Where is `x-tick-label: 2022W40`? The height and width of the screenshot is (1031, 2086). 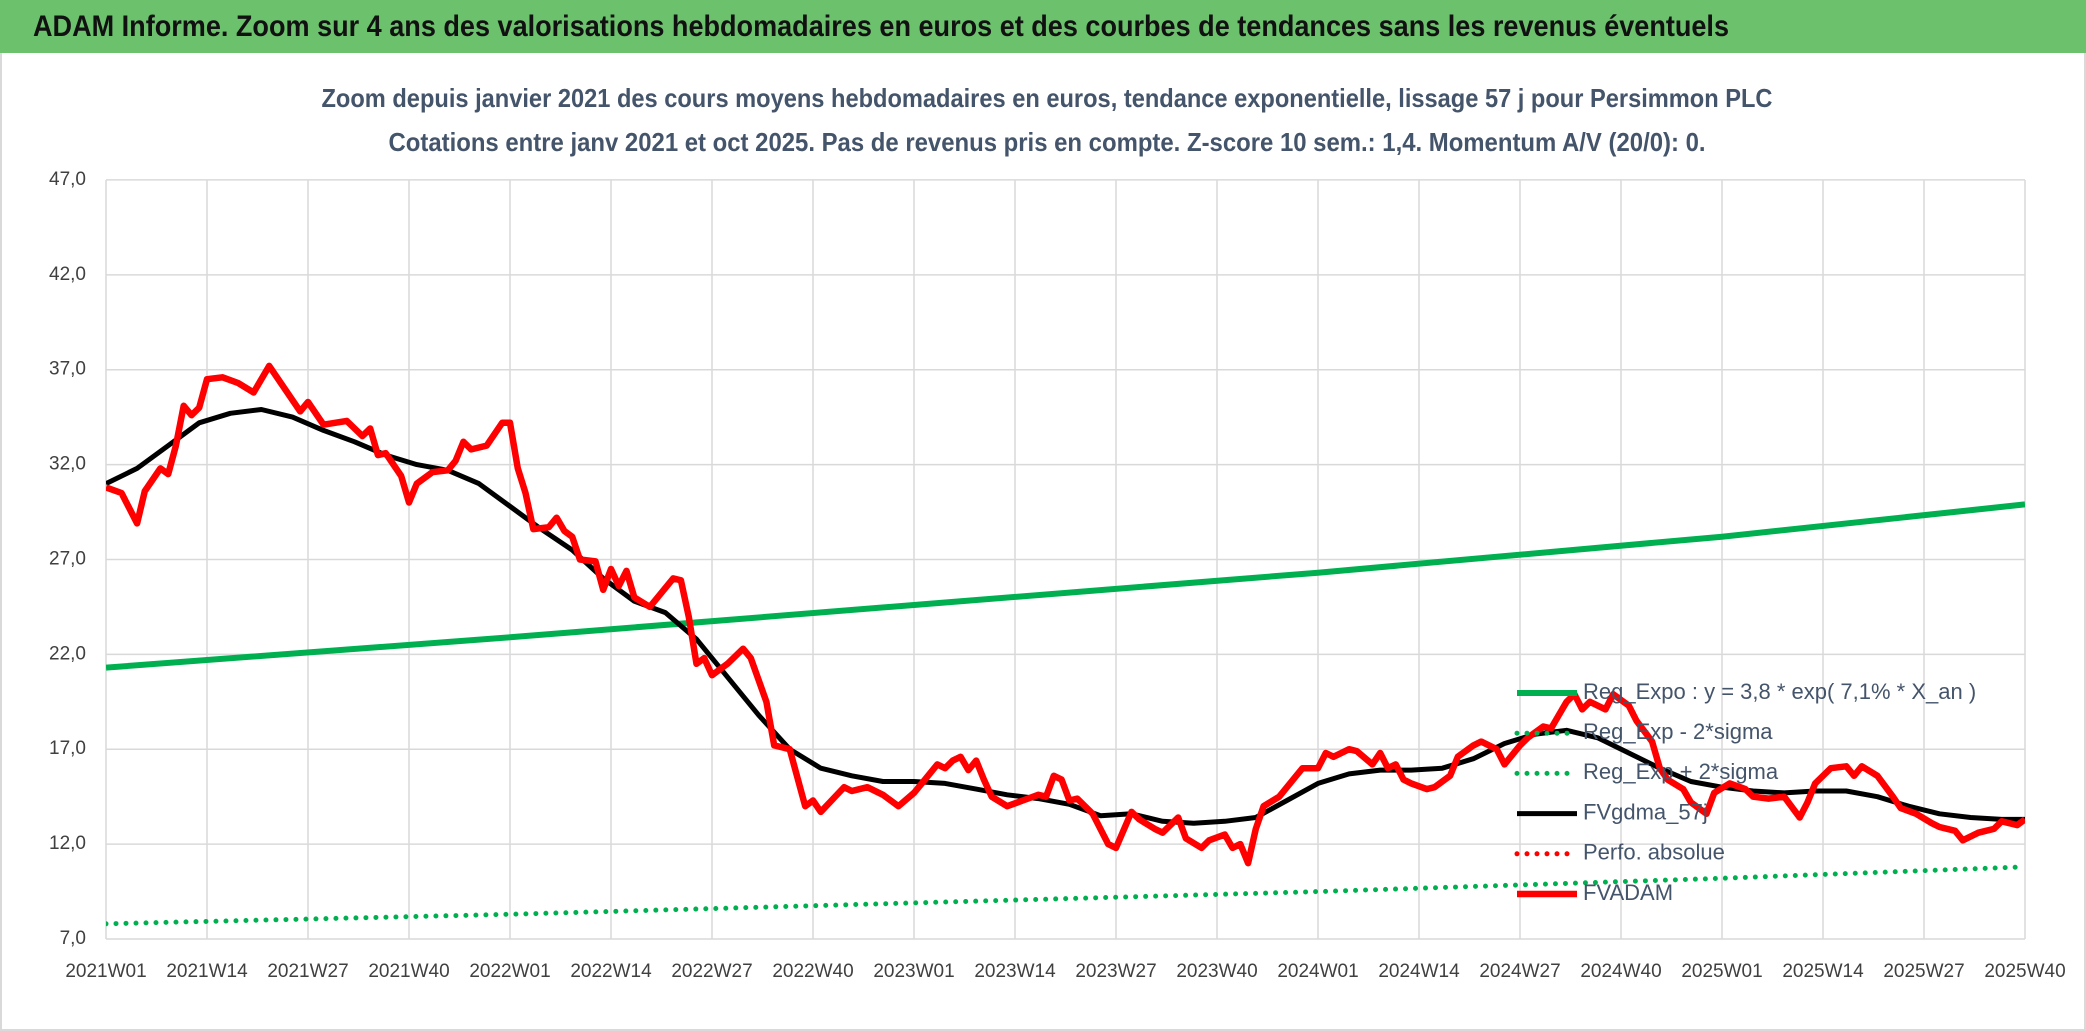 x-tick-label: 2022W40 is located at coordinates (812, 971).